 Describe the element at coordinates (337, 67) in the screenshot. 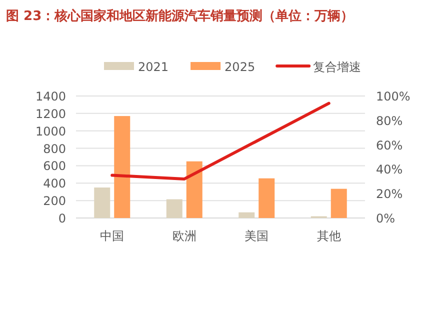

I see `legend-label: 复合增速` at that location.